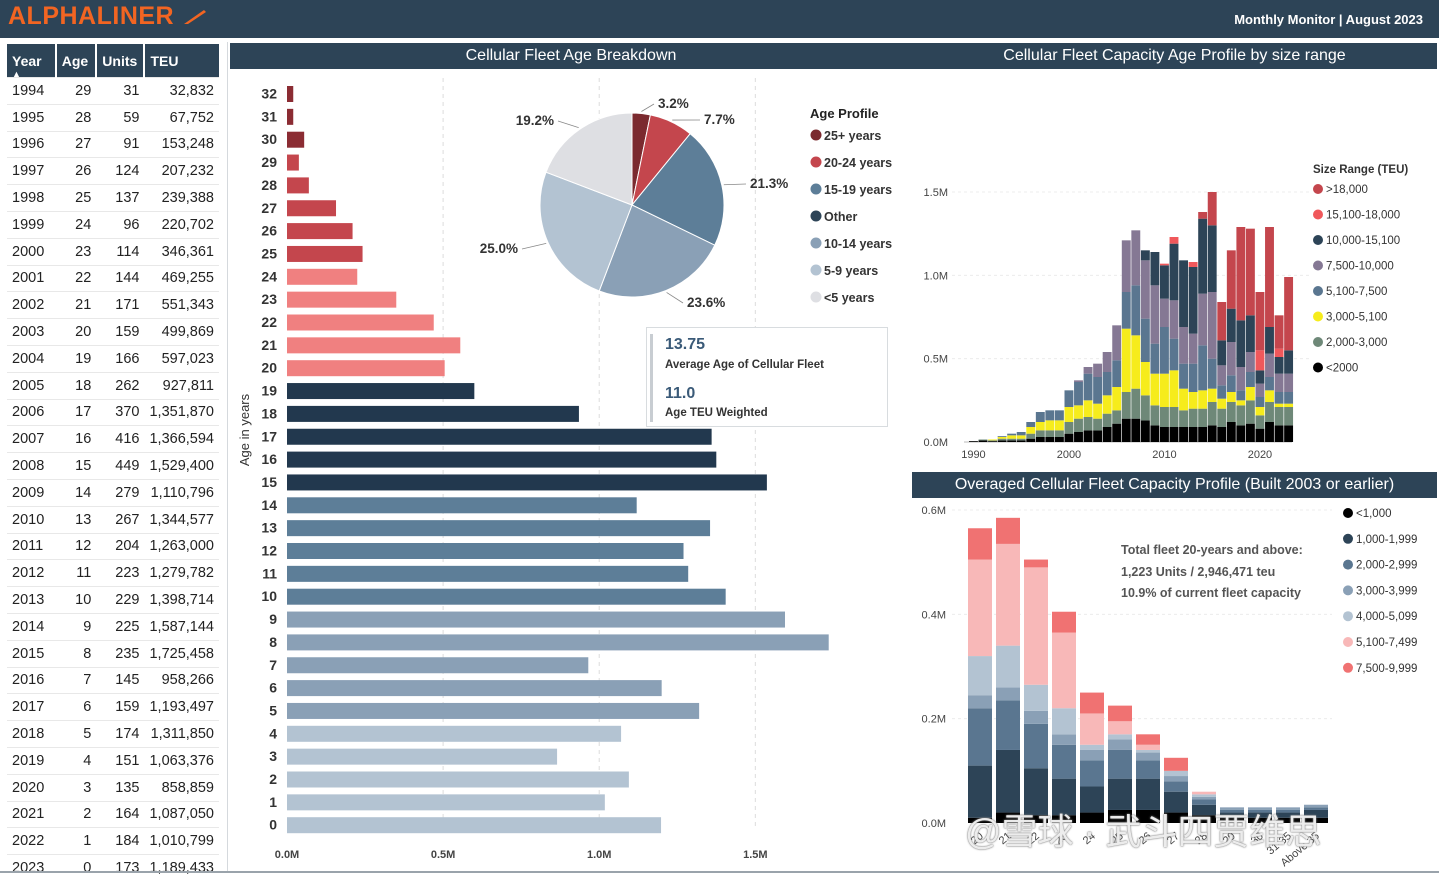 The image size is (1439, 881). Describe the element at coordinates (840, 217) in the screenshot. I see `legend-label: Other` at that location.